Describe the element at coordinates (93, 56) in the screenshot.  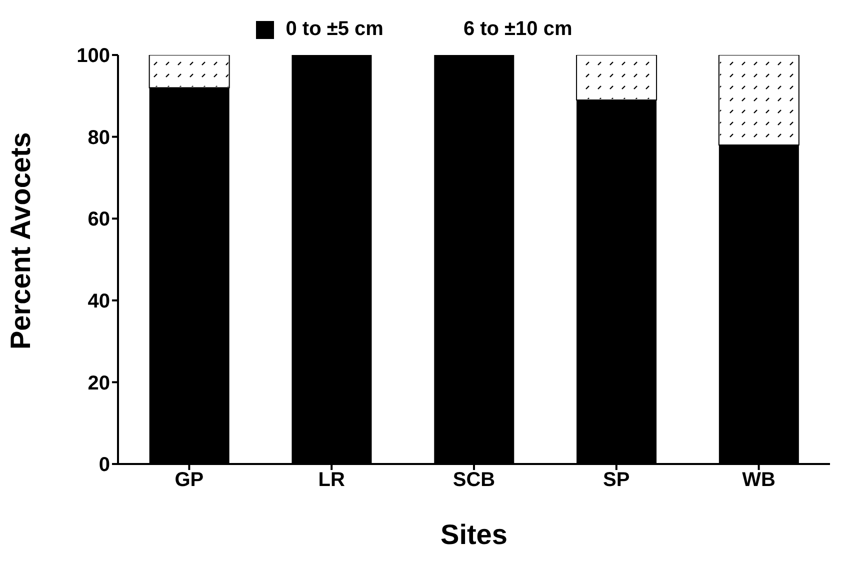
I see `y-tick-label: 100` at that location.